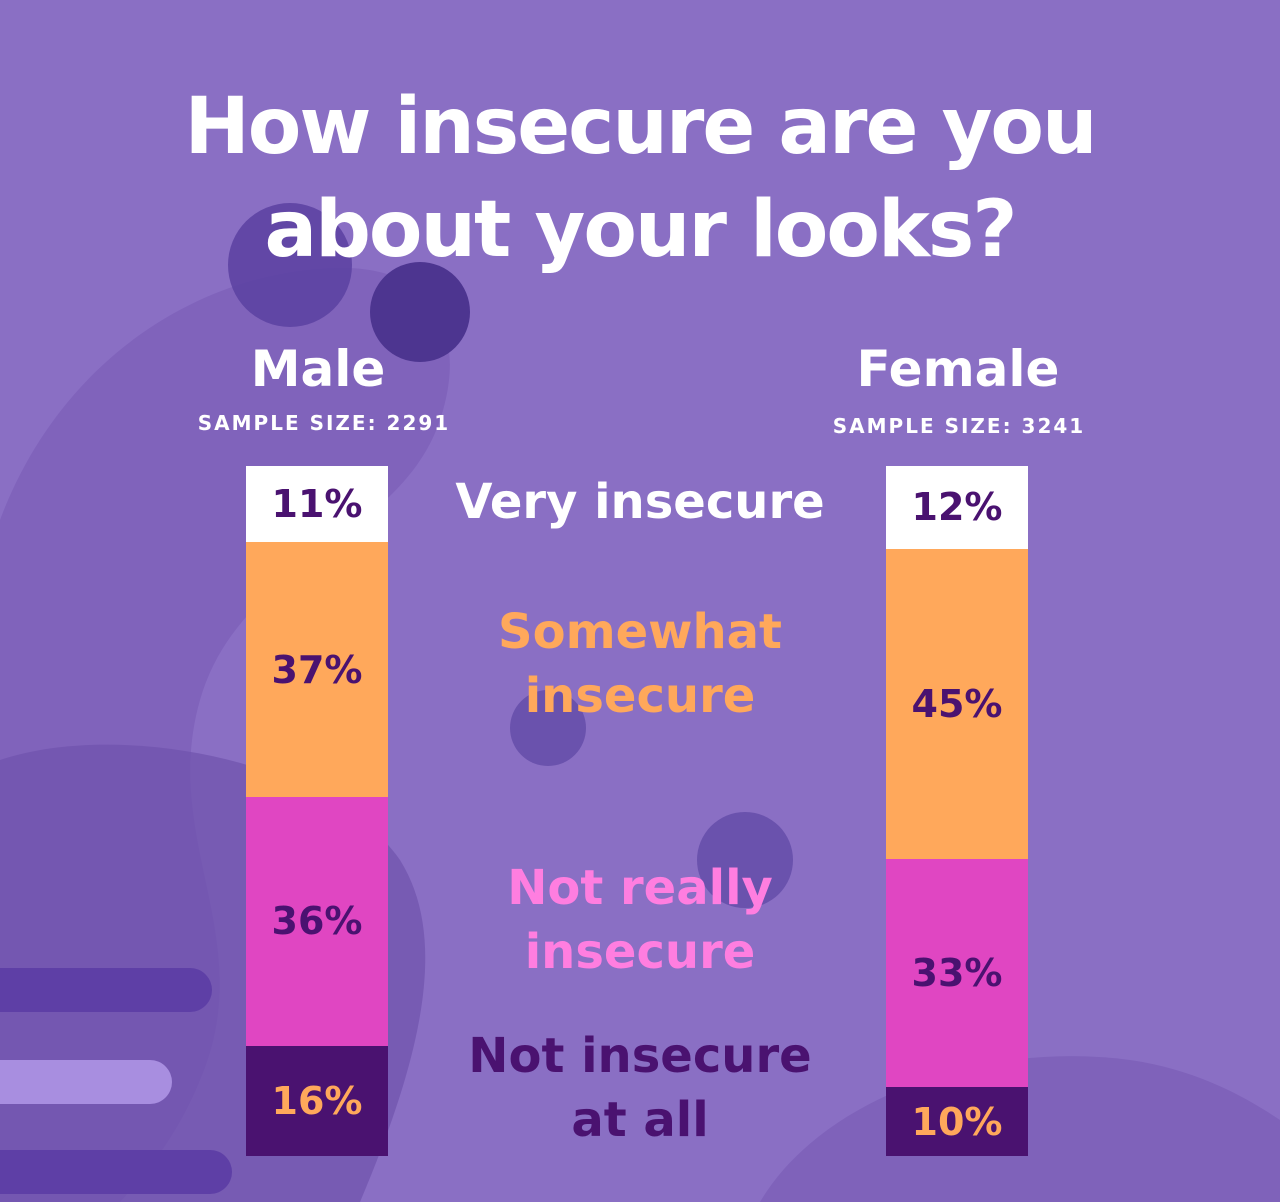 This screenshot has height=1202, width=1280. I want to click on female-somewhat-insecure-segment: 45%, so click(957, 704).